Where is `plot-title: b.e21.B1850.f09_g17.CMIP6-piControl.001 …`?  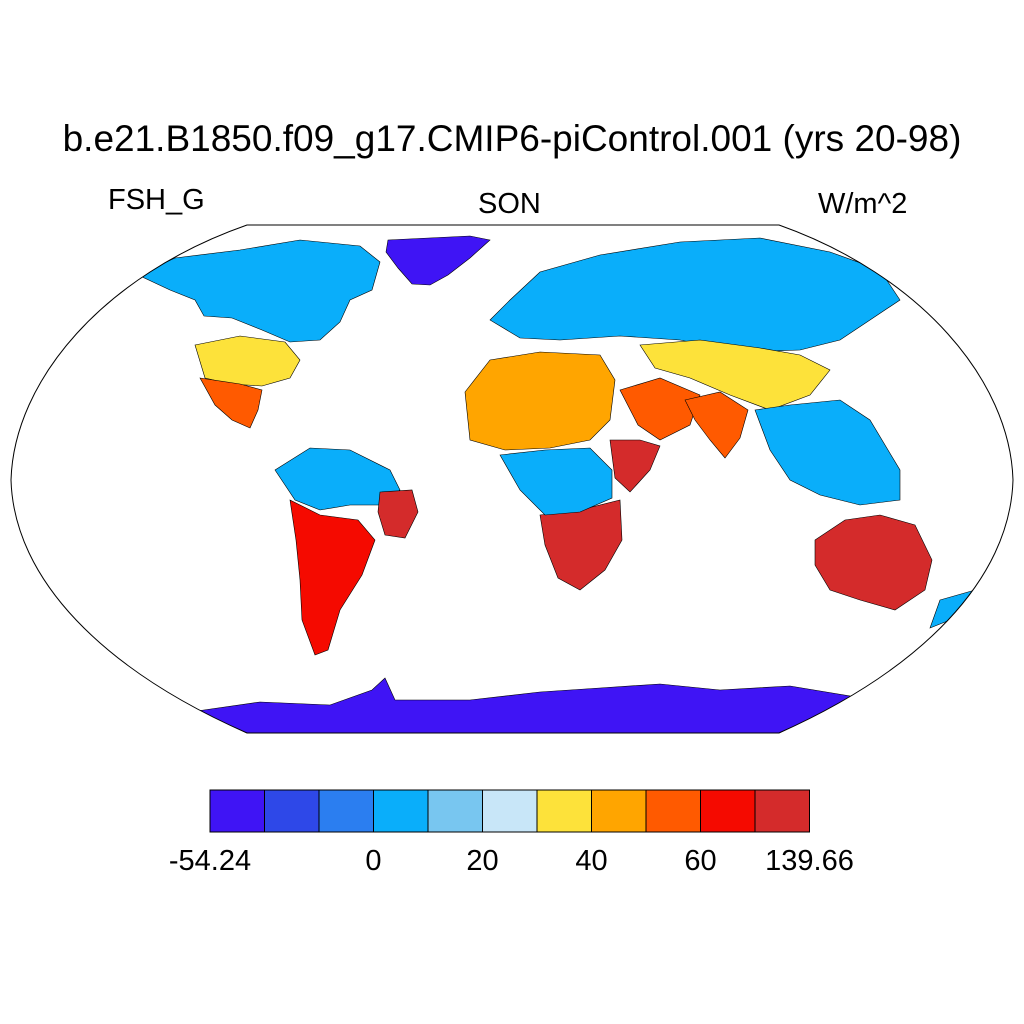
plot-title: b.e21.B1850.f09_g17.CMIP6-piControl.001 … is located at coordinates (512, 138).